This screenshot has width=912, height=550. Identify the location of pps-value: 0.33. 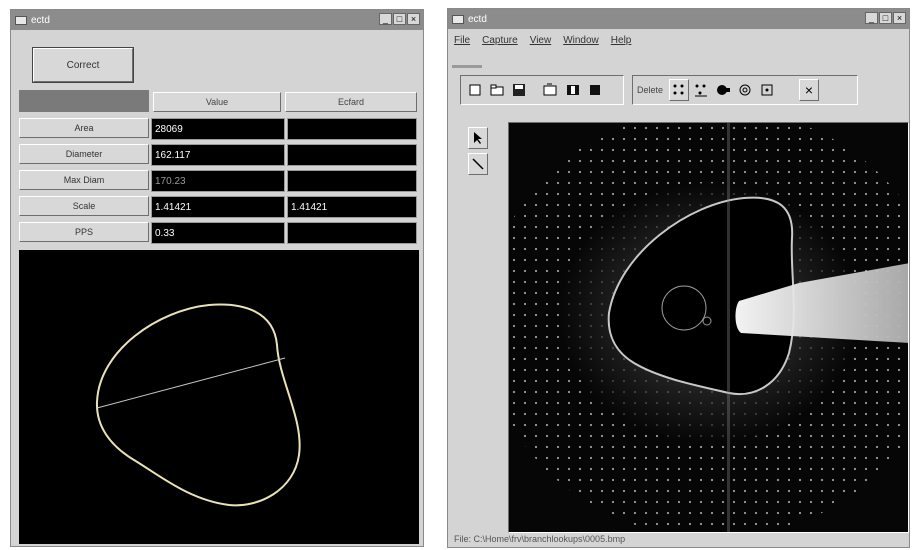
(218, 233).